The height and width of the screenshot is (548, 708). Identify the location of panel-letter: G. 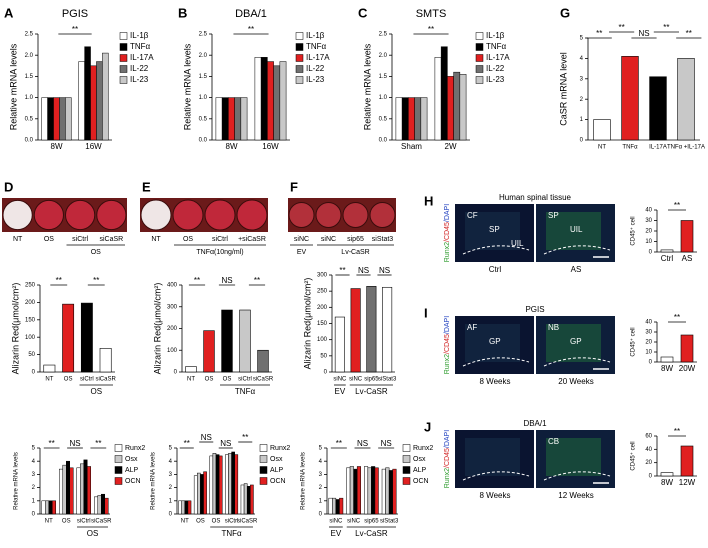
(565, 12).